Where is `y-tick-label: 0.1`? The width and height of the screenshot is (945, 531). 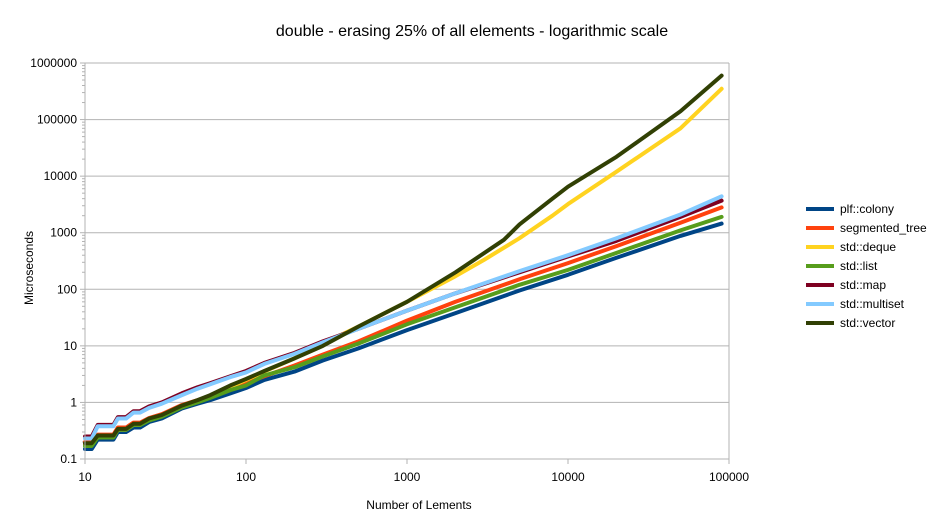
y-tick-label: 0.1 is located at coordinates (68, 459).